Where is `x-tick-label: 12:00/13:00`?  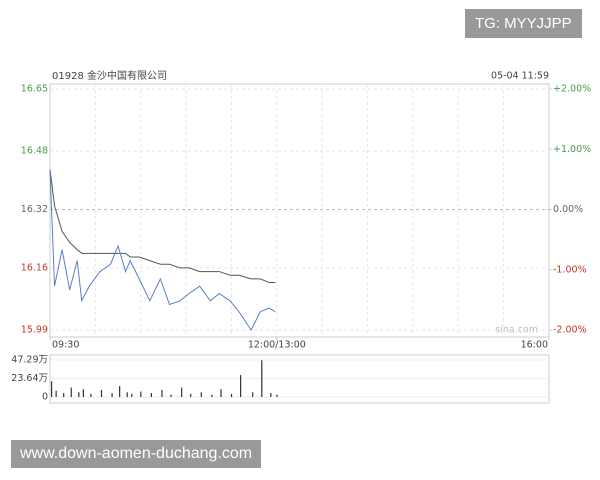
x-tick-label: 12:00/13:00 is located at coordinates (277, 345).